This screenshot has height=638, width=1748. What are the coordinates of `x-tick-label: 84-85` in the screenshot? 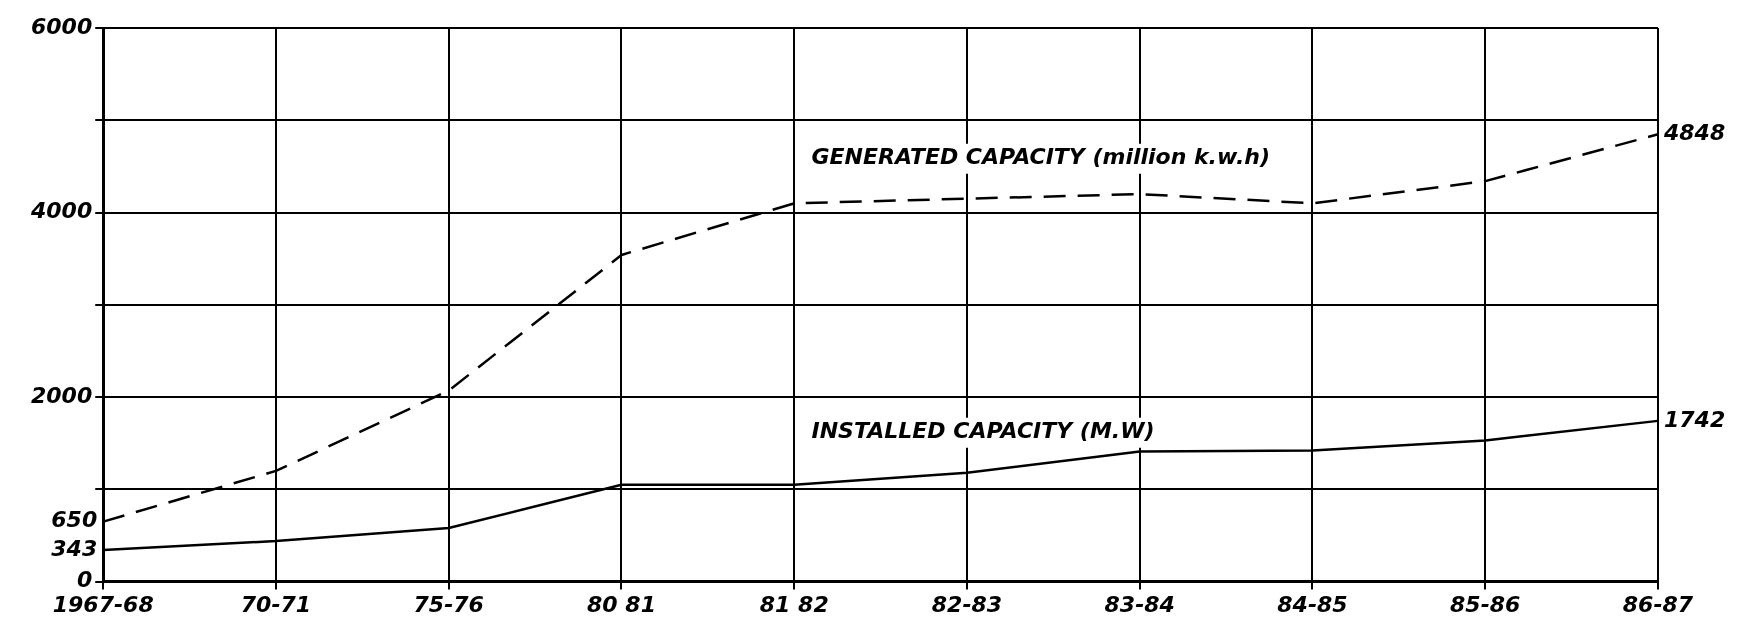 It's located at (1312, 604).